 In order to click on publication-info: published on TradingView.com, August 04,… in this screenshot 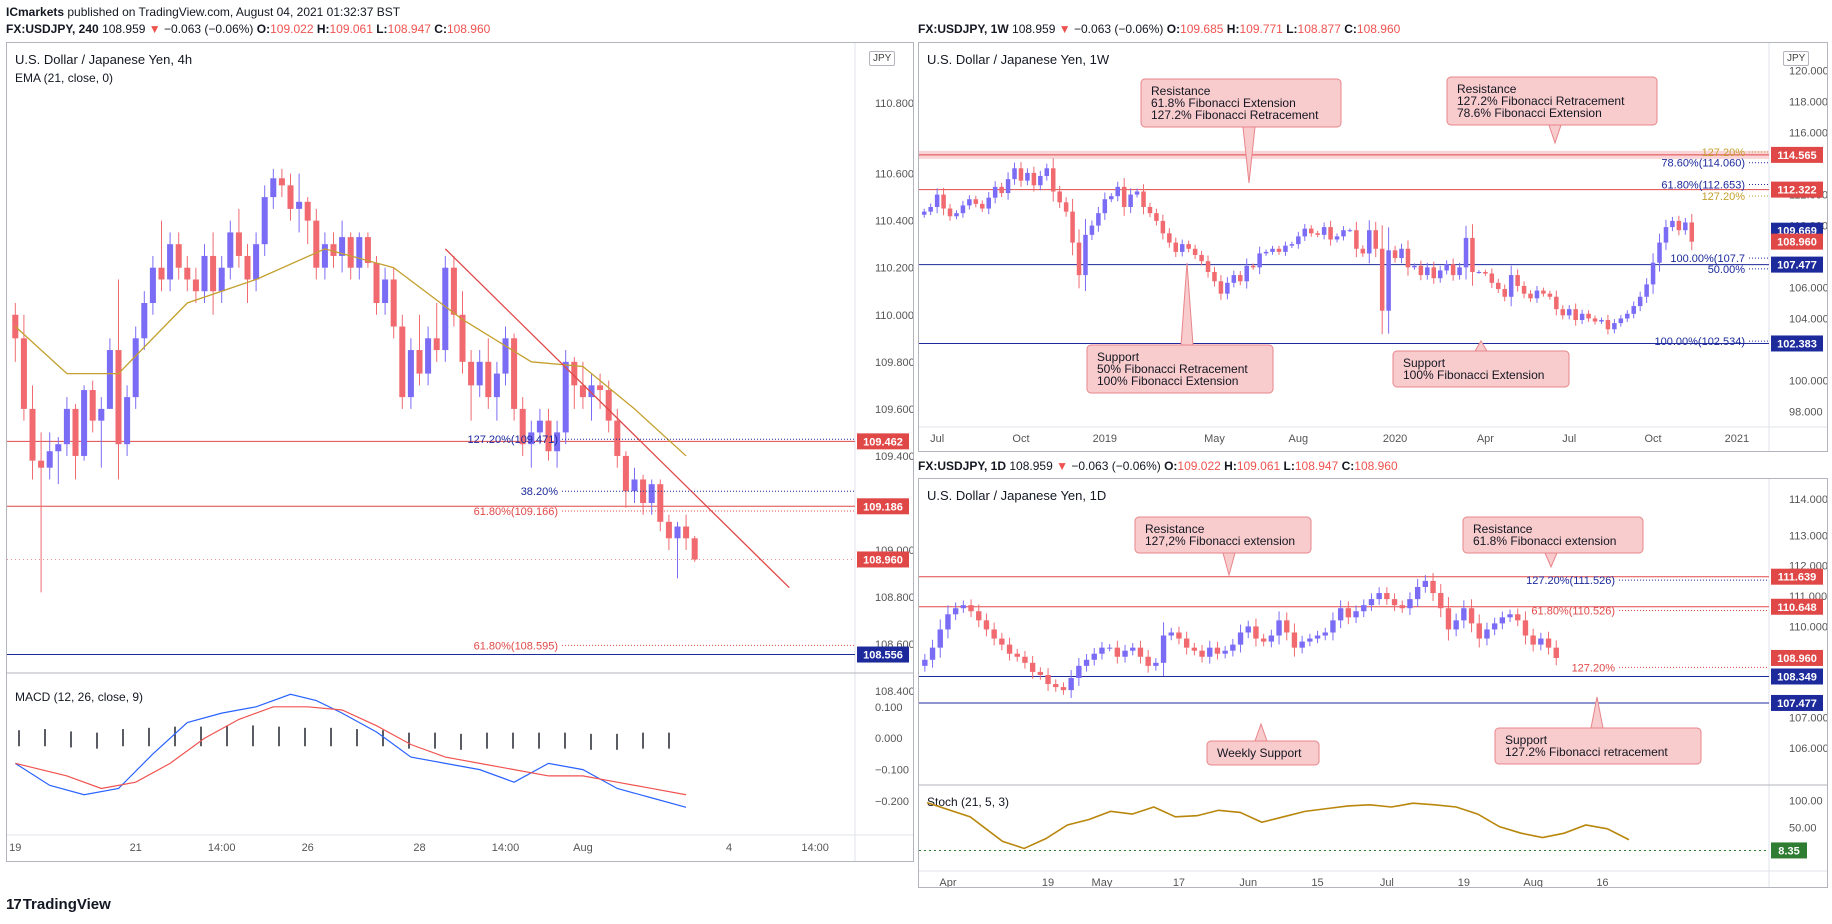, I will do `click(234, 12)`.